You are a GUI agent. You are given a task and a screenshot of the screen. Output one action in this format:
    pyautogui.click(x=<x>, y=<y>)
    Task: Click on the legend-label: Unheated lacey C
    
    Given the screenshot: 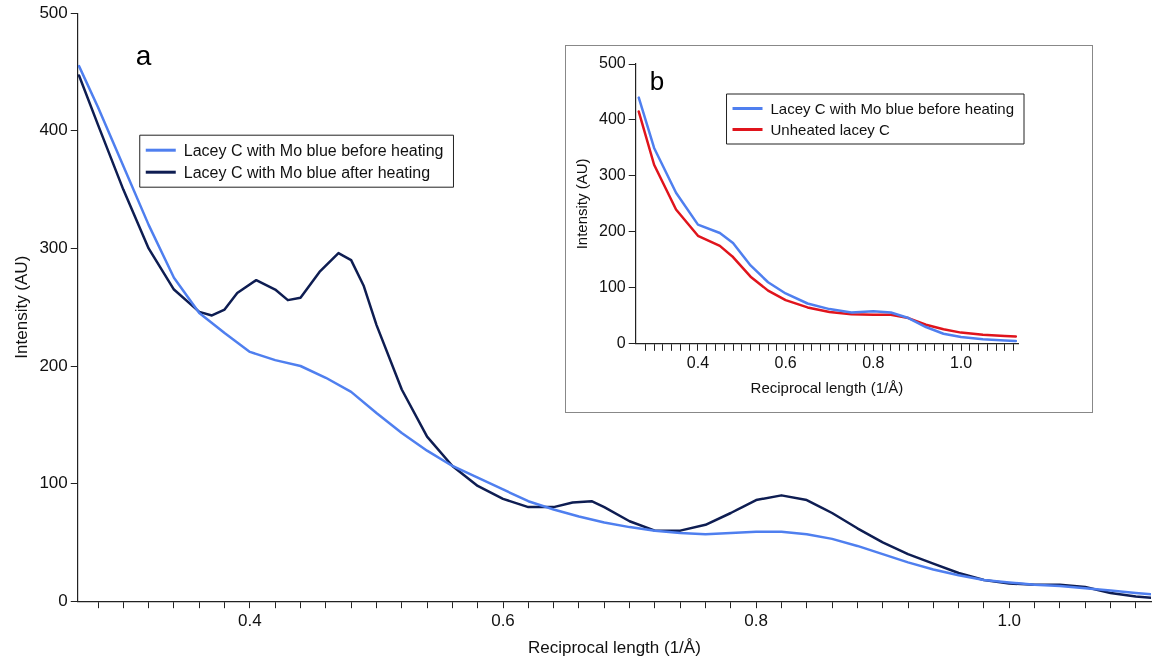 What is the action you would take?
    pyautogui.click(x=830, y=129)
    